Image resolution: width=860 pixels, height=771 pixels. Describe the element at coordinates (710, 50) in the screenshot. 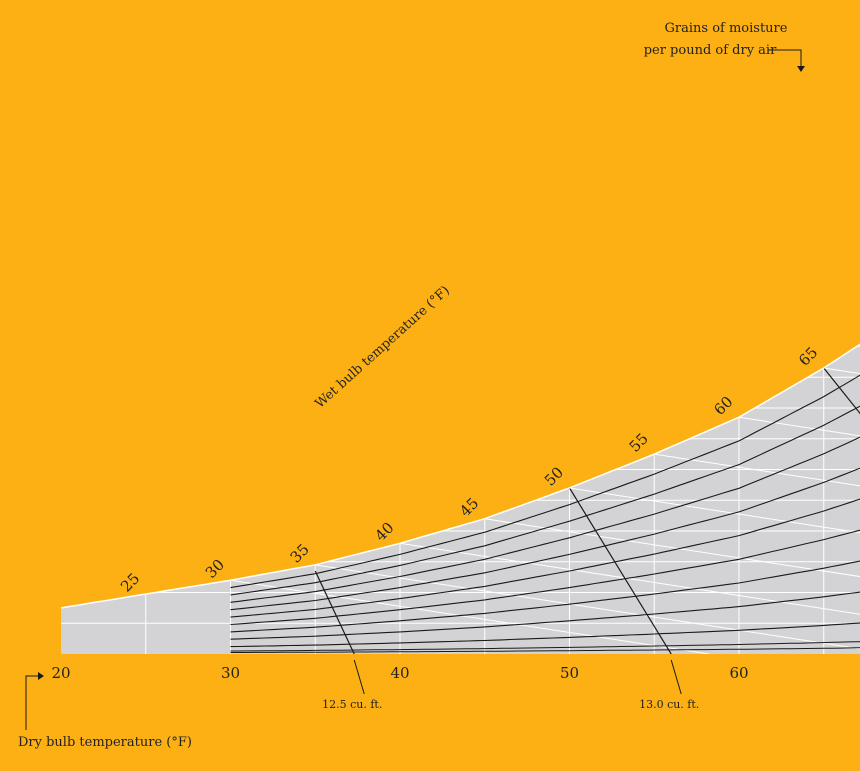

I see `y-axis-title-line2: per pound of dry air` at that location.